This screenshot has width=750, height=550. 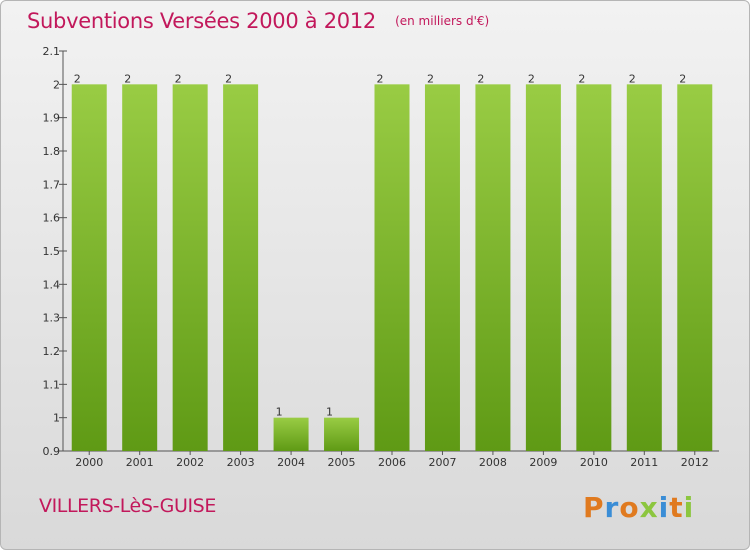 I want to click on proxiti-logo: Proxiti, so click(x=638, y=507).